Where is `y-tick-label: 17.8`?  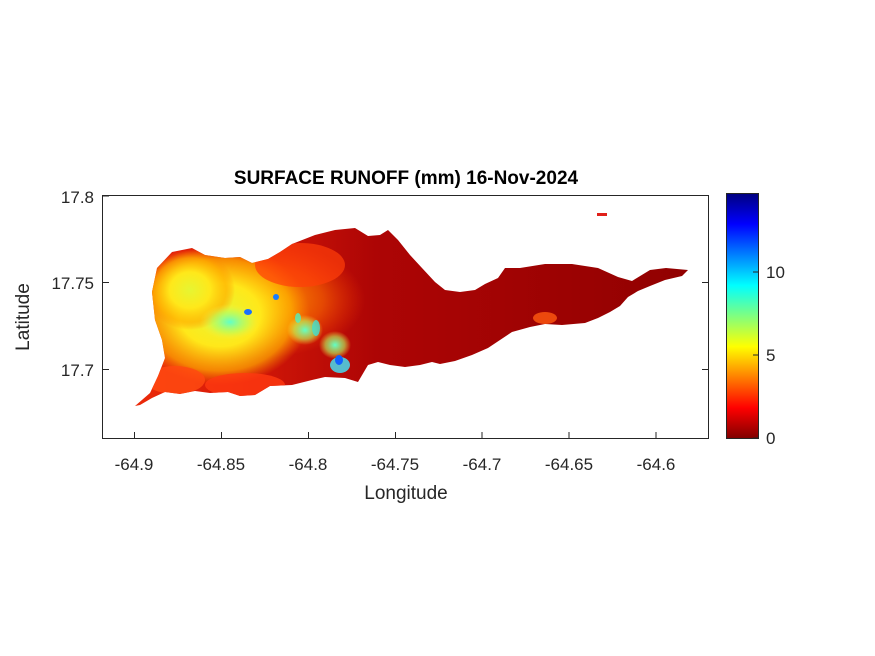
y-tick-label: 17.8 is located at coordinates (77, 197).